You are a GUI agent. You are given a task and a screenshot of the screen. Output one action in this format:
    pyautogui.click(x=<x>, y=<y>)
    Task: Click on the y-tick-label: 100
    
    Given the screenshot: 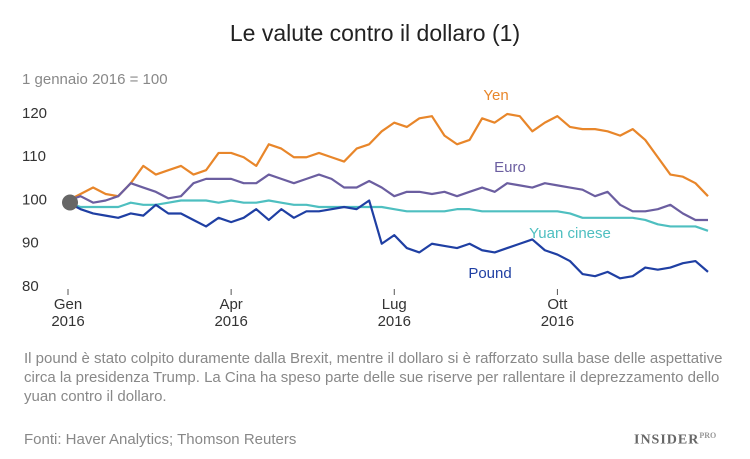 What is the action you would take?
    pyautogui.click(x=34, y=199)
    